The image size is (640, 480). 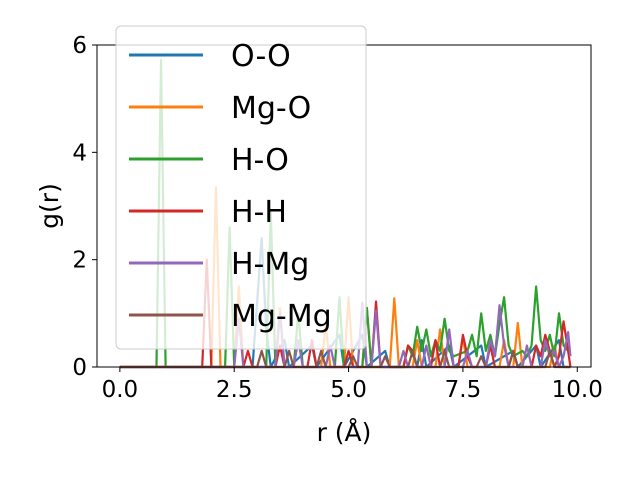 I want to click on x-tick-label: 2.5, so click(x=234, y=390).